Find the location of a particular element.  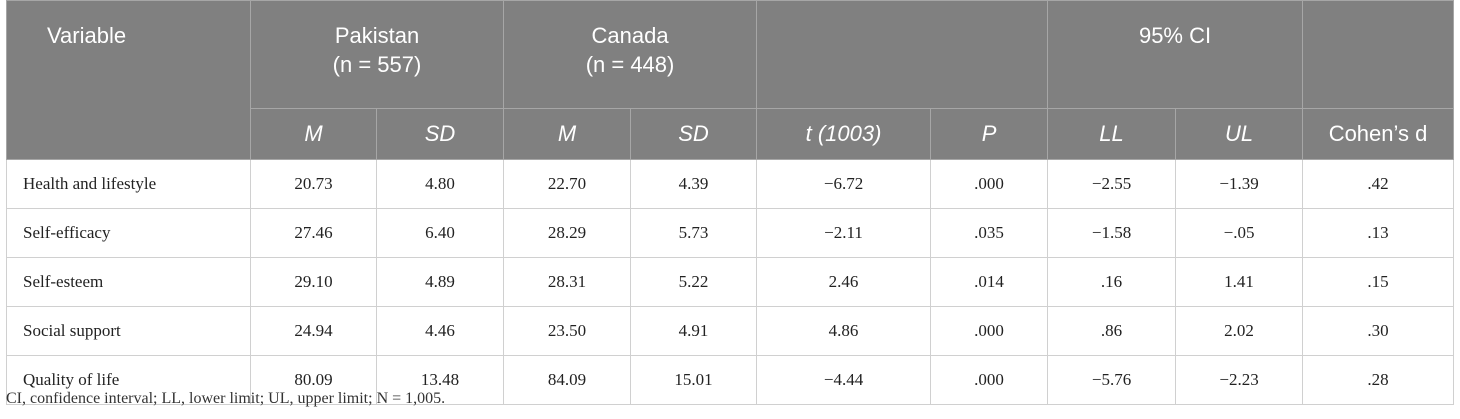

cell: −1.39 is located at coordinates (1239, 184).